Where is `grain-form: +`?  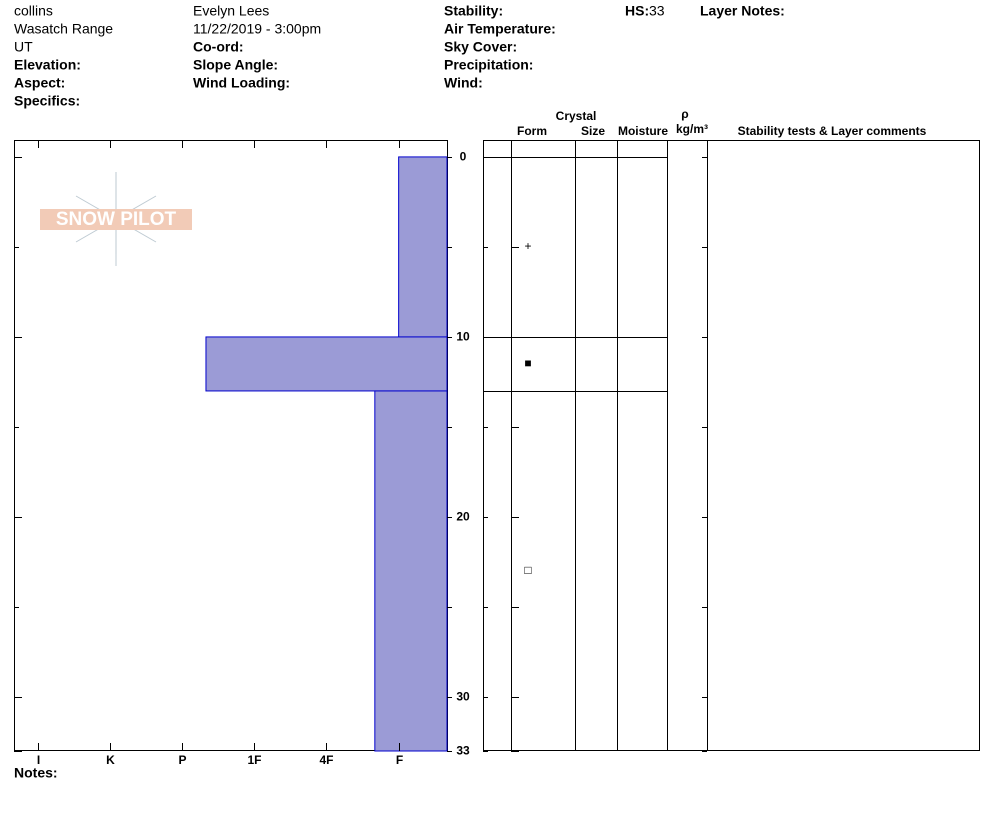 grain-form: + is located at coordinates (527, 246).